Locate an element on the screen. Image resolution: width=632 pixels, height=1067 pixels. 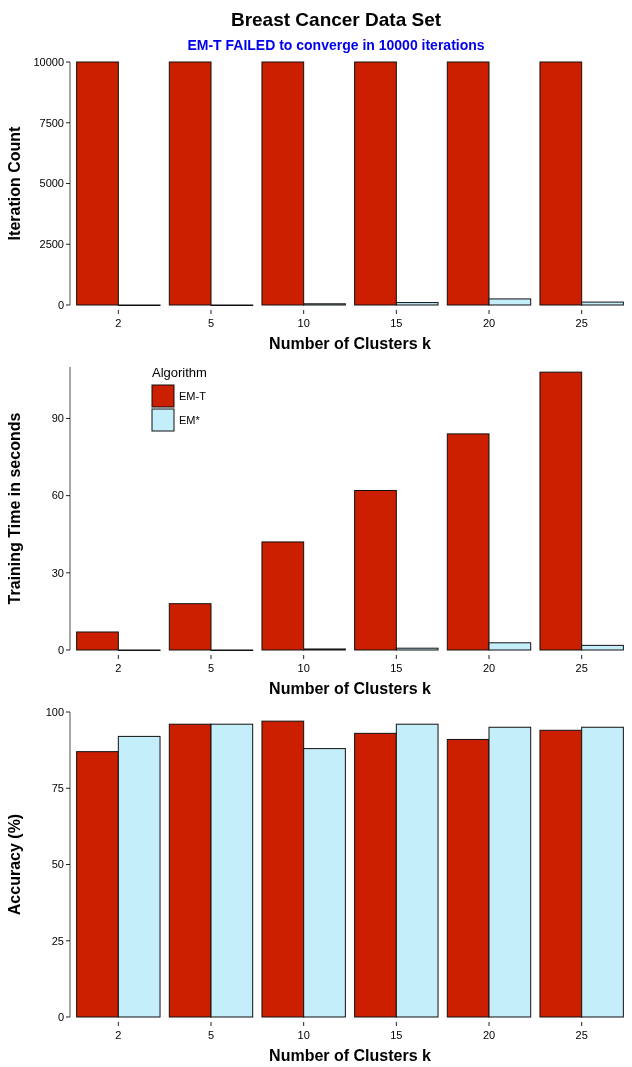
y-tick-label: 25 is located at coordinates (57, 940).